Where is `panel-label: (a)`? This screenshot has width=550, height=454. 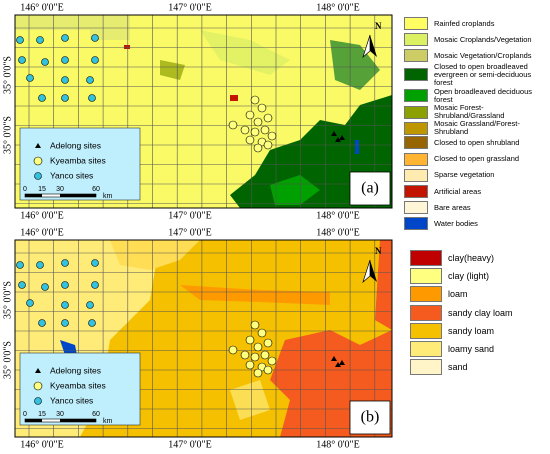 panel-label: (a) is located at coordinates (370, 188).